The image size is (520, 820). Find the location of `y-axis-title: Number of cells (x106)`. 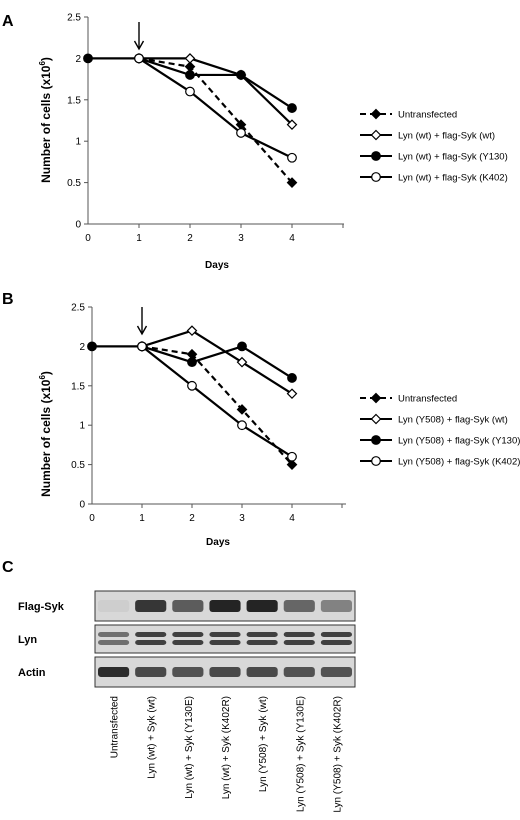

y-axis-title: Number of cells (x106) is located at coordinates (45, 120).